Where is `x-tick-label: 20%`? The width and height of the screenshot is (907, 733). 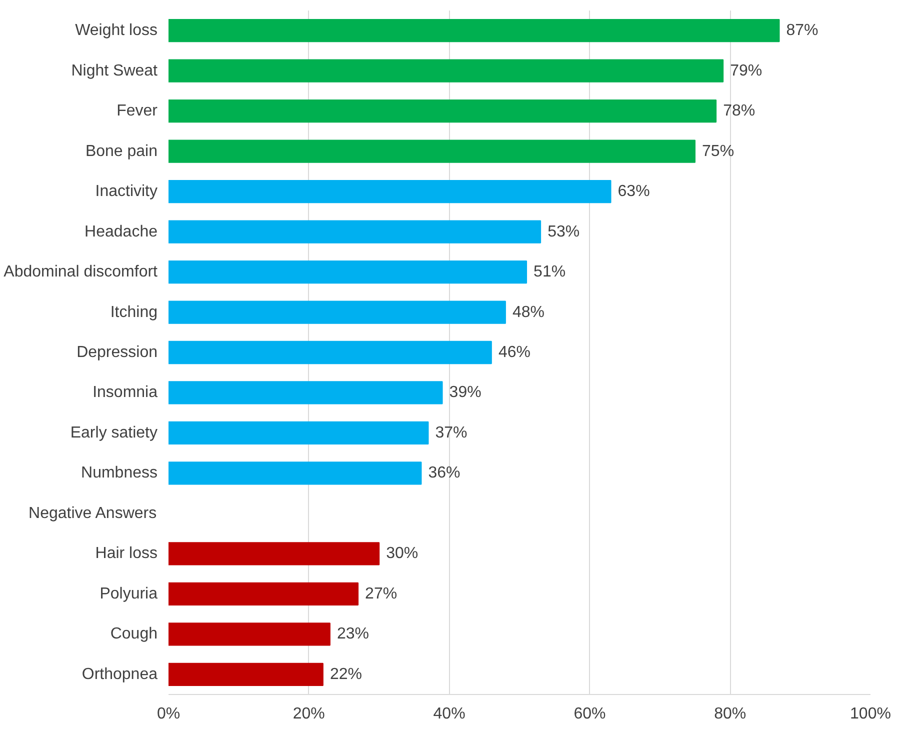 x-tick-label: 20% is located at coordinates (308, 714).